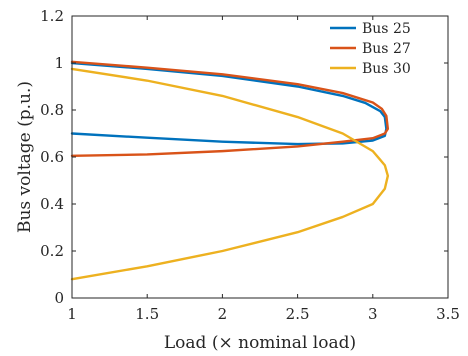  Describe the element at coordinates (448, 314) in the screenshot. I see `x-tick-label: 3.5` at that location.